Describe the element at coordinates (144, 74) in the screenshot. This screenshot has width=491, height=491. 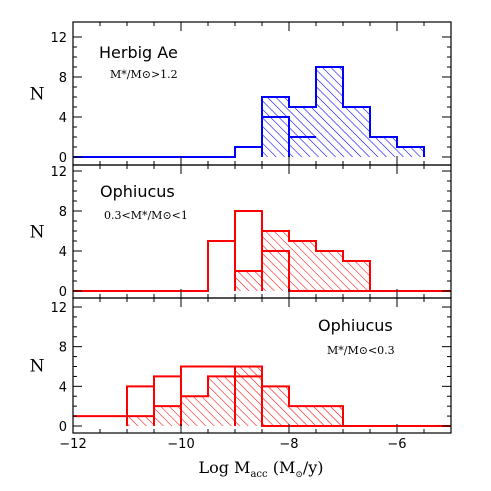
I see `panel-subtitle: M*/M⊙>1.2` at that location.